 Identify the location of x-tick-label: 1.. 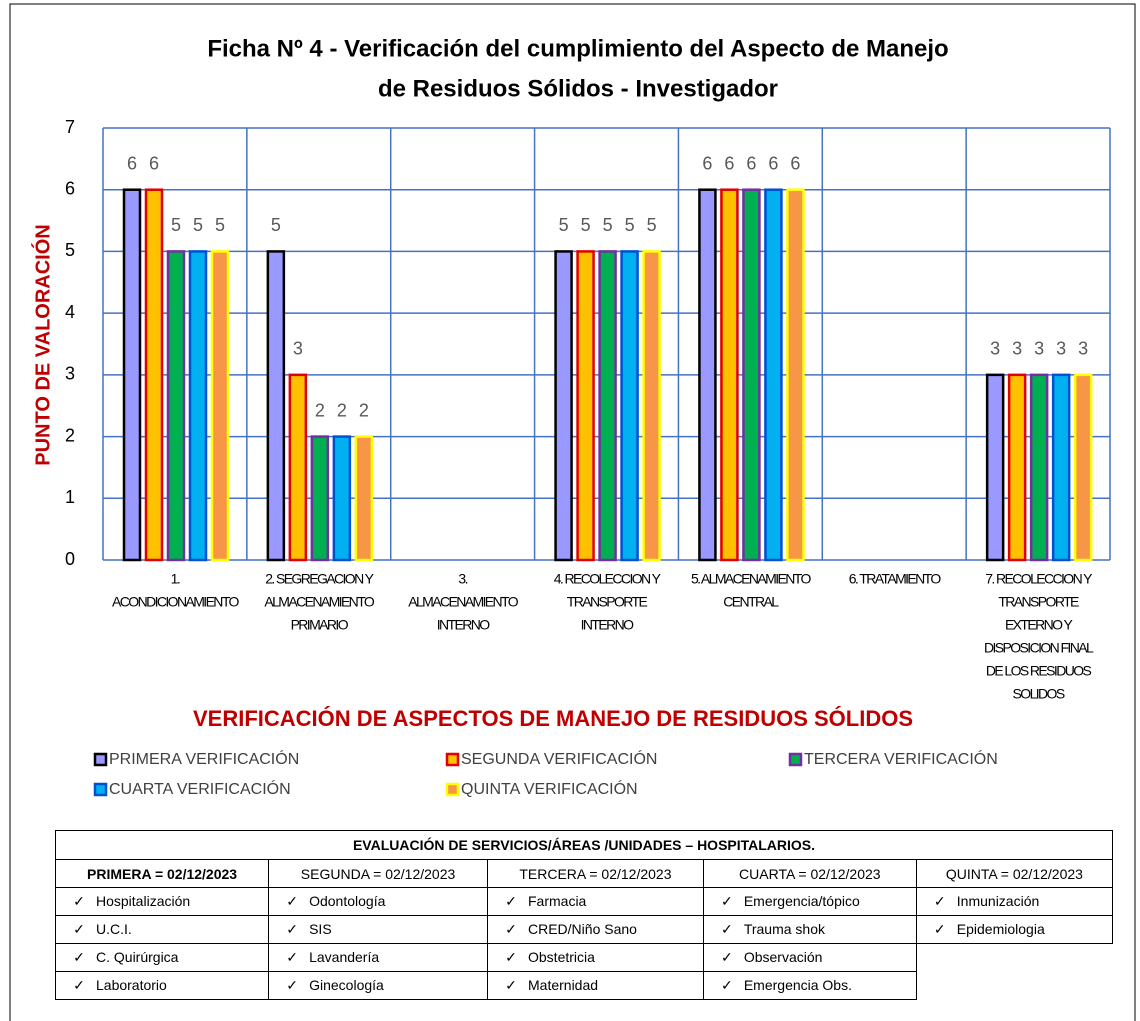
(175, 579).